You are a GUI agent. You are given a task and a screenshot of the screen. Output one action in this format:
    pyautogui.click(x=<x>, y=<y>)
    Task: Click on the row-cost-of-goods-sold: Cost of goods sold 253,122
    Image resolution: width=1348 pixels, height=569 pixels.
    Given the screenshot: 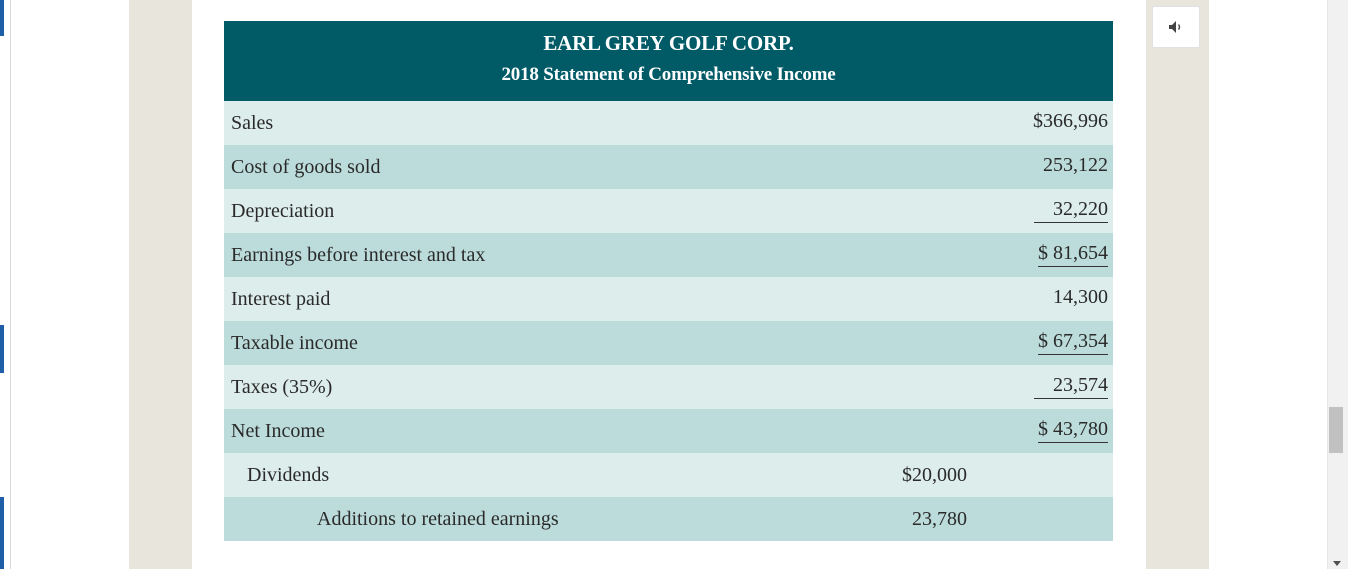 What is the action you would take?
    pyautogui.click(x=668, y=167)
    